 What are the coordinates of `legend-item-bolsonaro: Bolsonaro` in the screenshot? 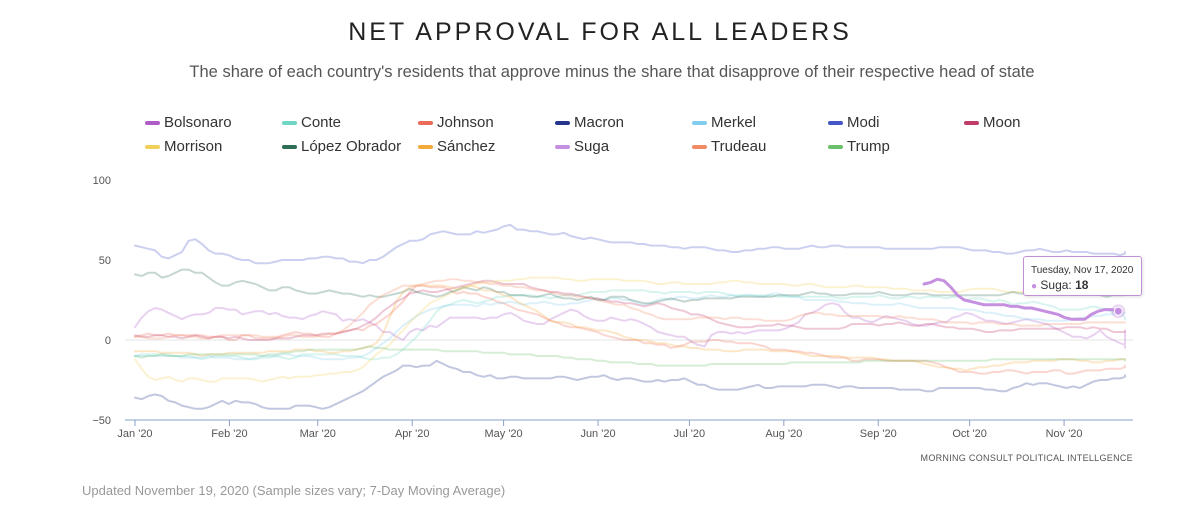 It's located at (188, 122).